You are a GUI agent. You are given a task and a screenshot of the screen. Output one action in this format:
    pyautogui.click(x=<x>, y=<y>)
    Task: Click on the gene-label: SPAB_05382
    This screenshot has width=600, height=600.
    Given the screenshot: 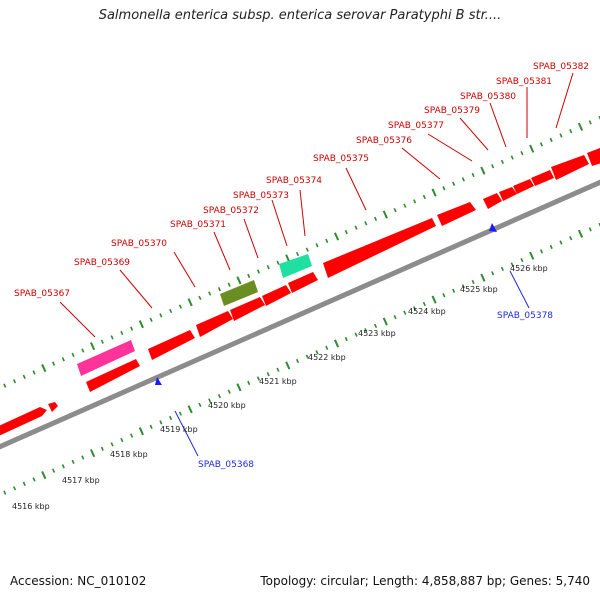 What is the action you would take?
    pyautogui.click(x=561, y=67)
    